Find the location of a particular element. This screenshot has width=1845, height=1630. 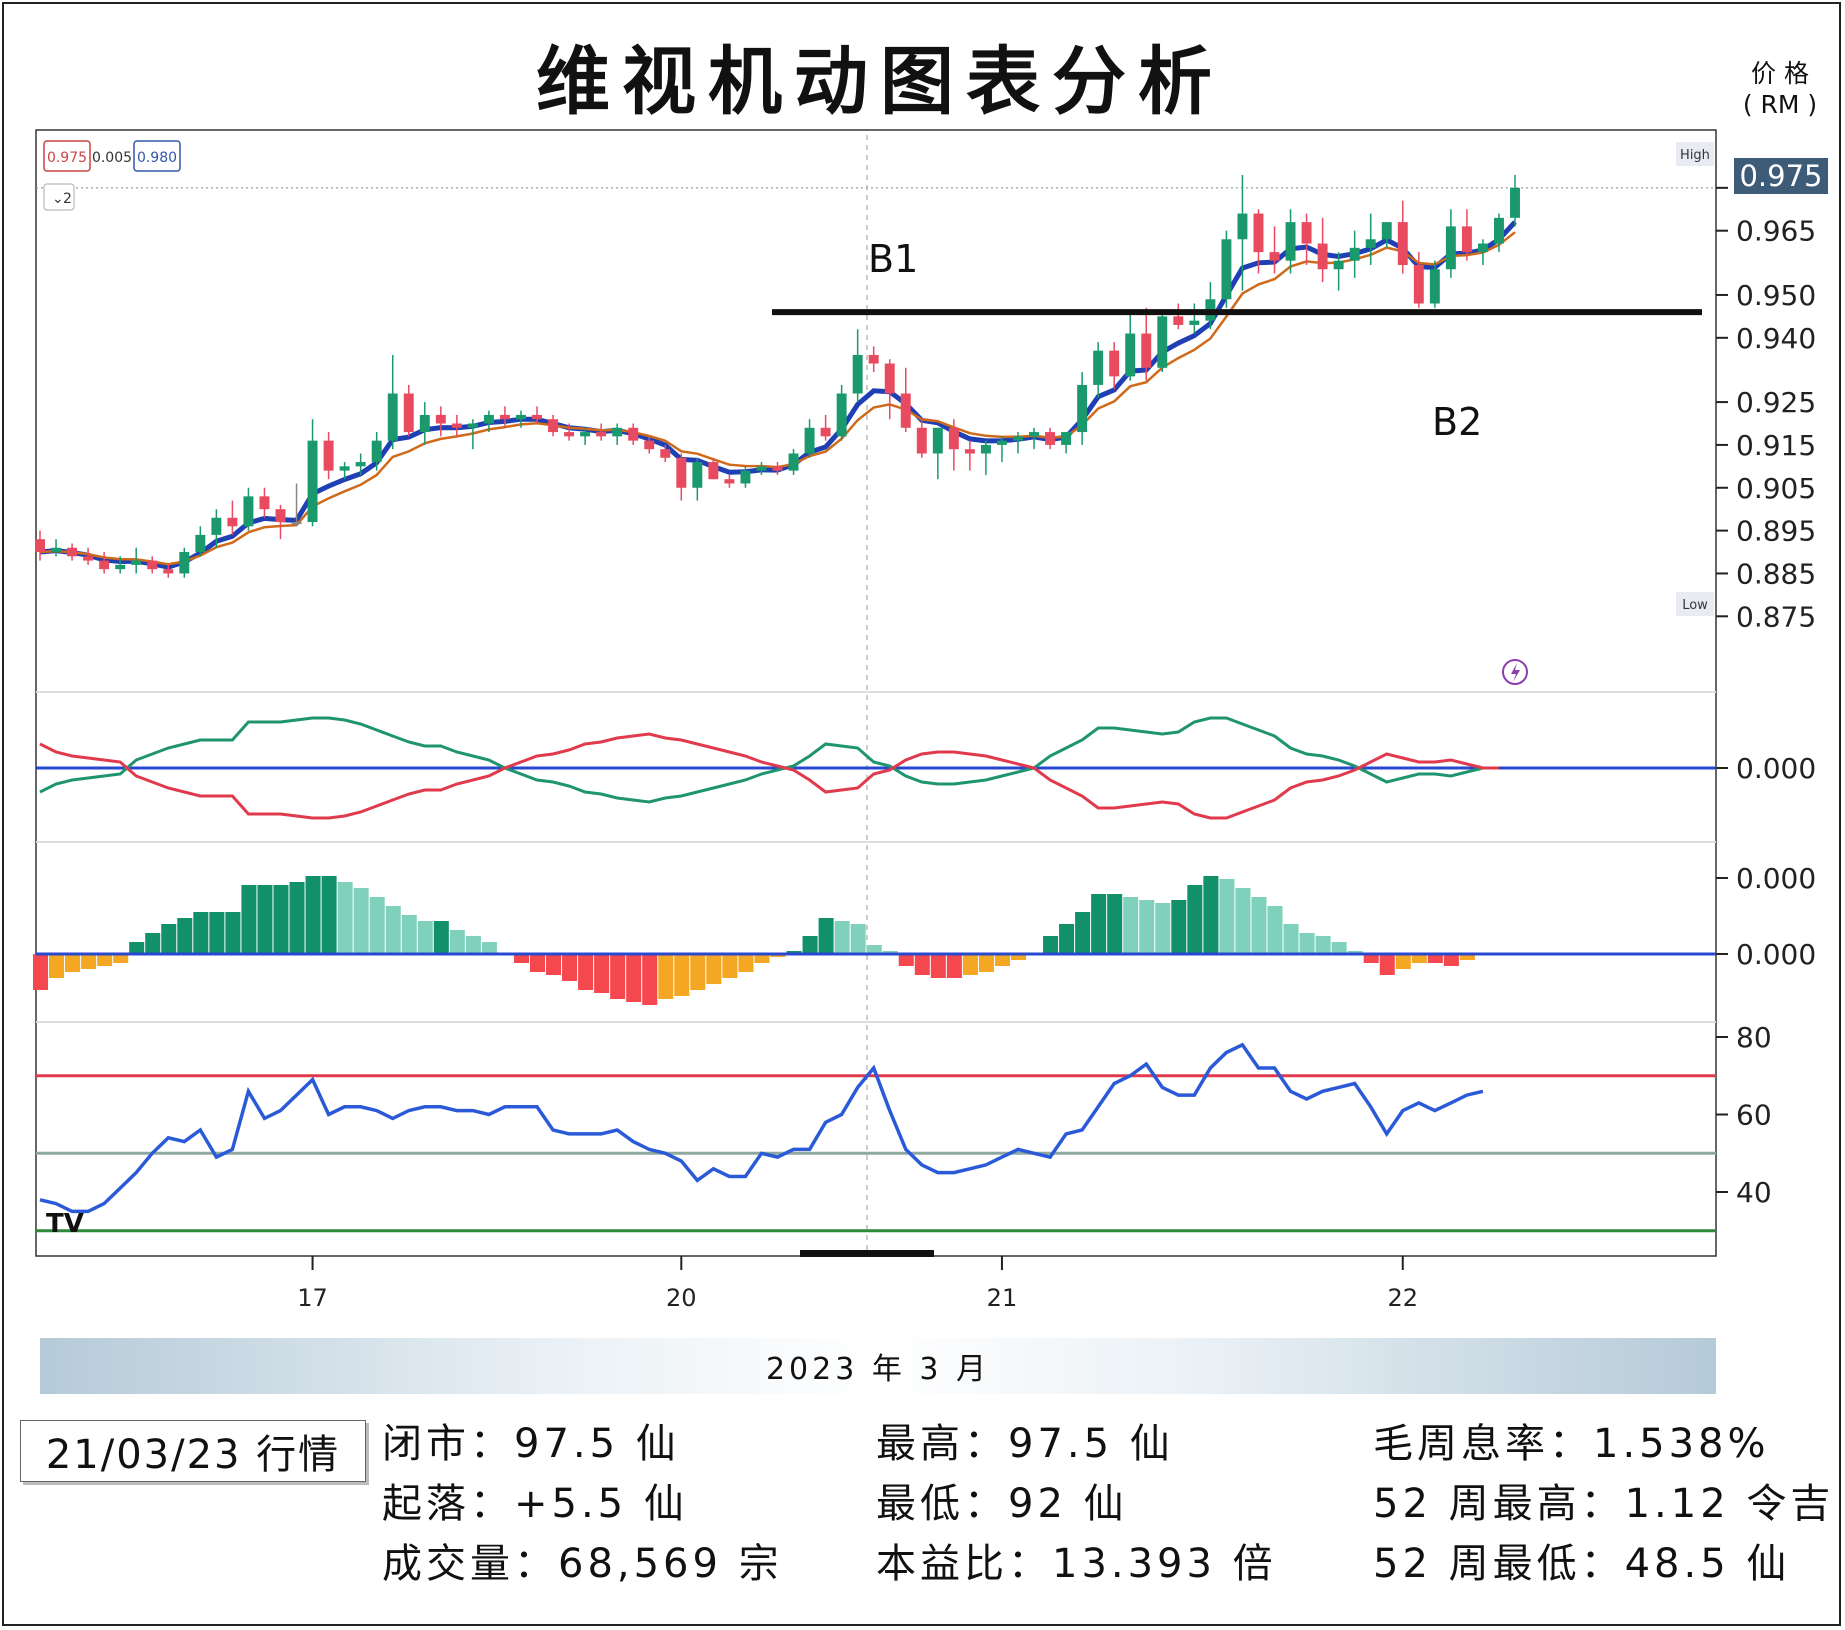

rsi-tick-label-2: 40 is located at coordinates (1754, 1192).